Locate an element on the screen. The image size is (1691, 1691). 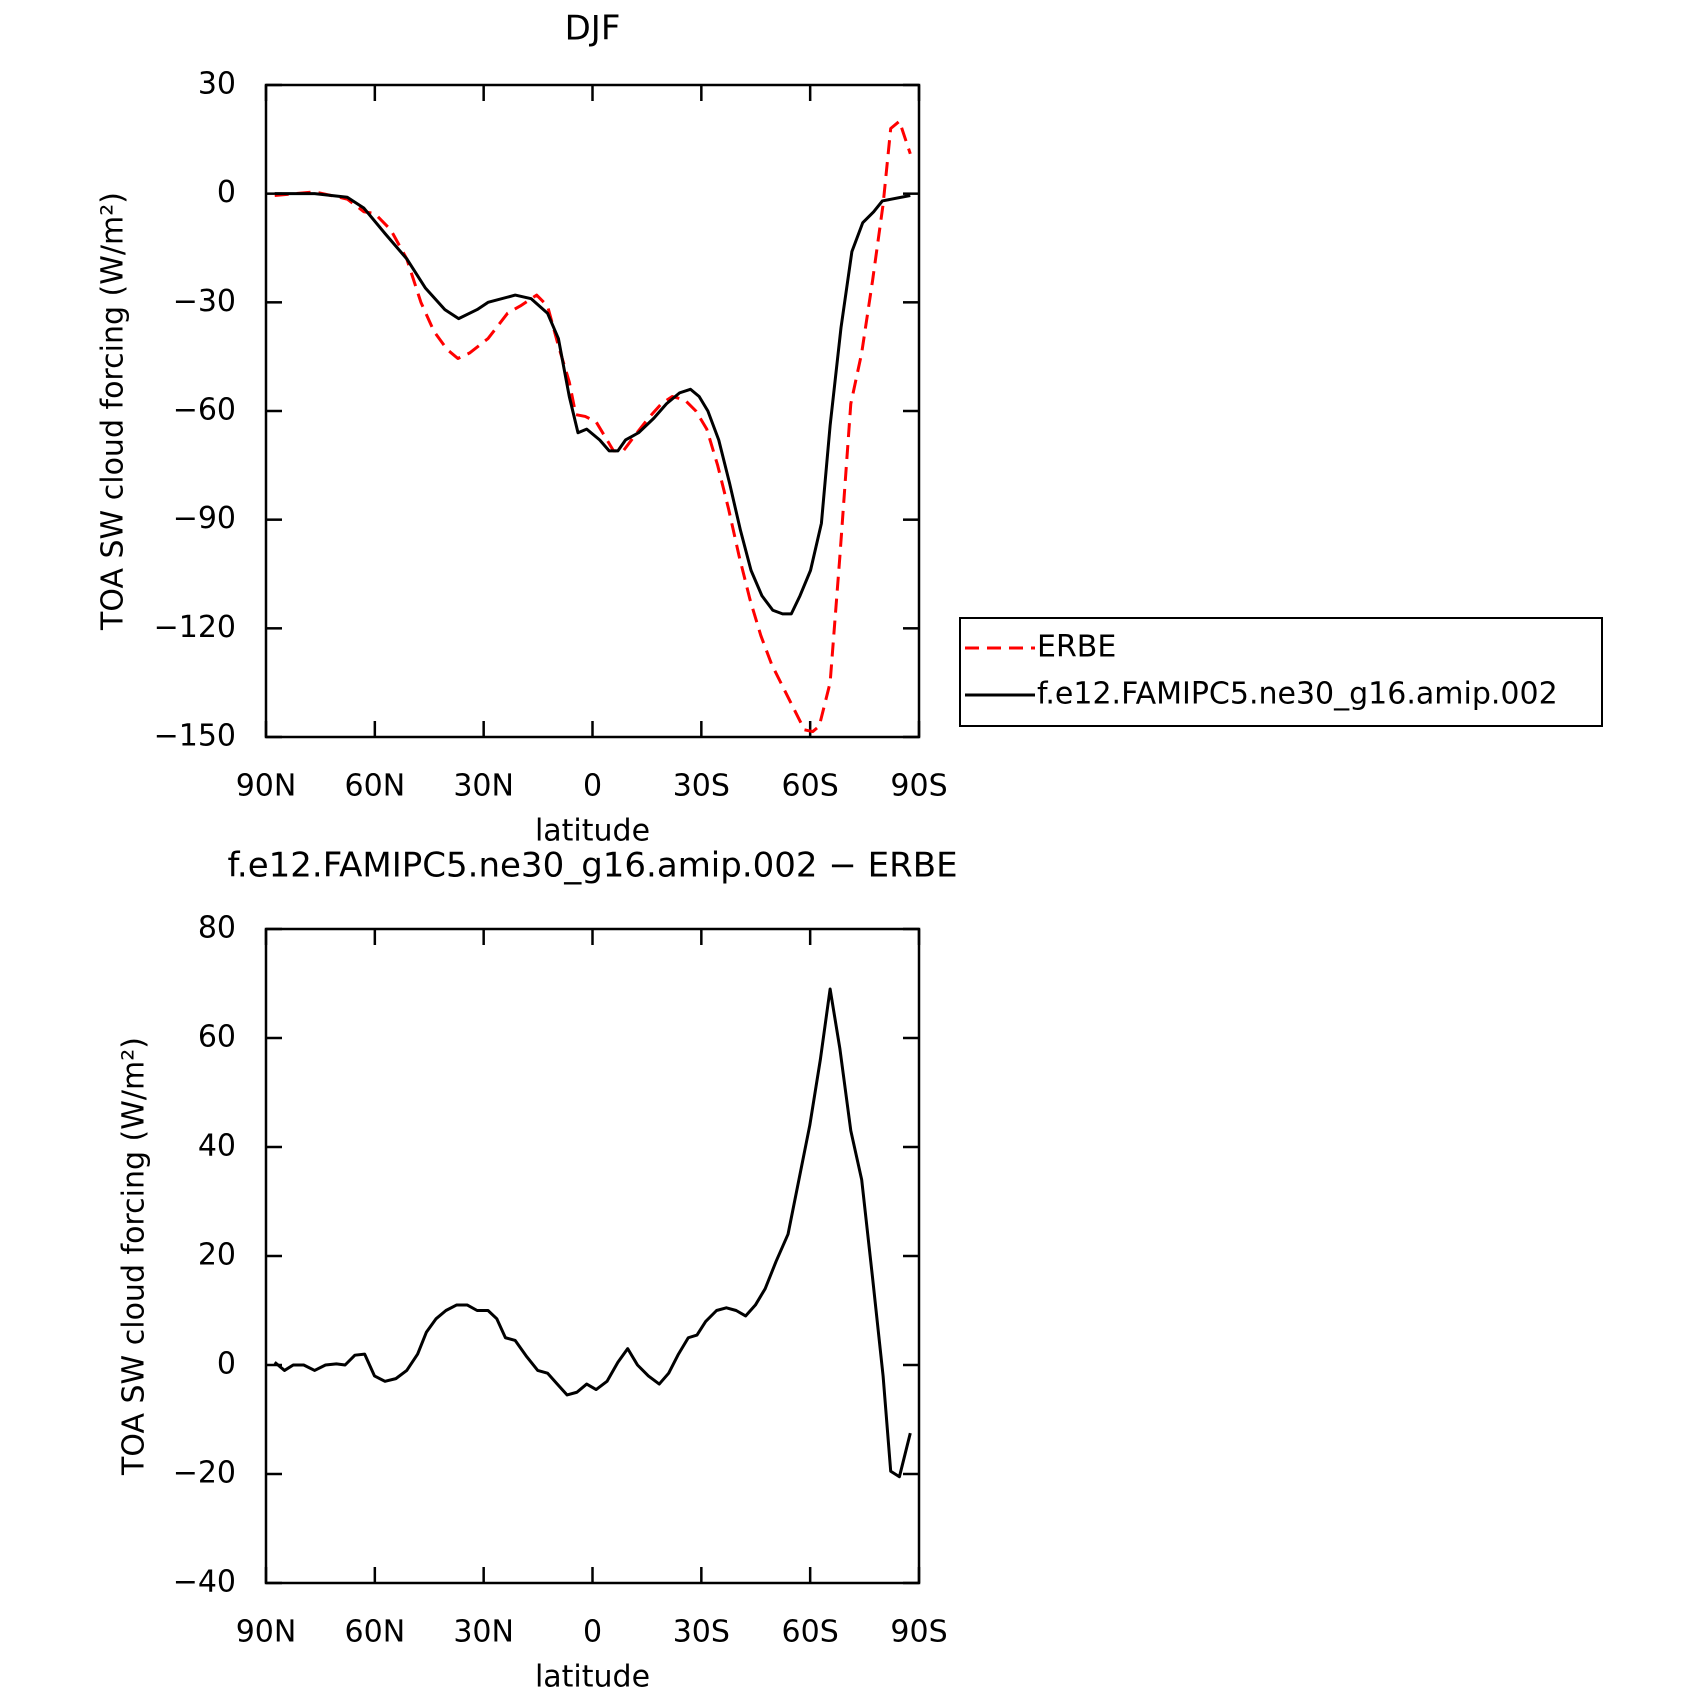
chart-title: DJF is located at coordinates (593, 29).